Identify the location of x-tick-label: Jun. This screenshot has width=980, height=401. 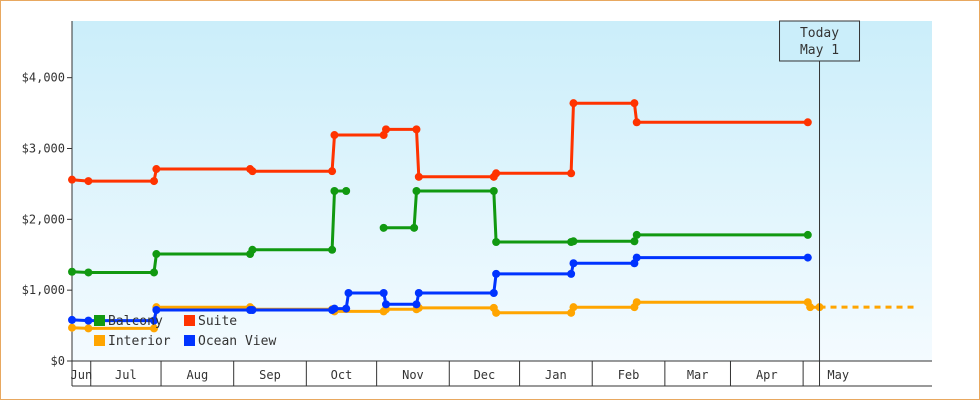
(82, 375).